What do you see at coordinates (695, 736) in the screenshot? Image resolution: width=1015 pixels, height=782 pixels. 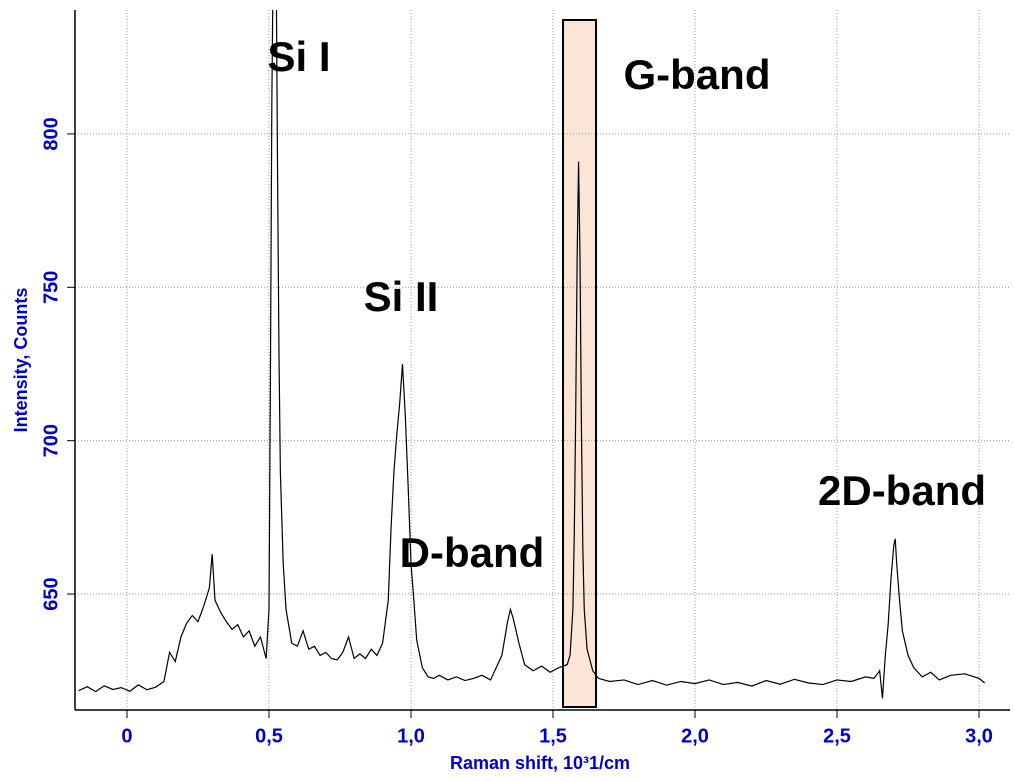 I see `x-tick-label: 2,0` at bounding box center [695, 736].